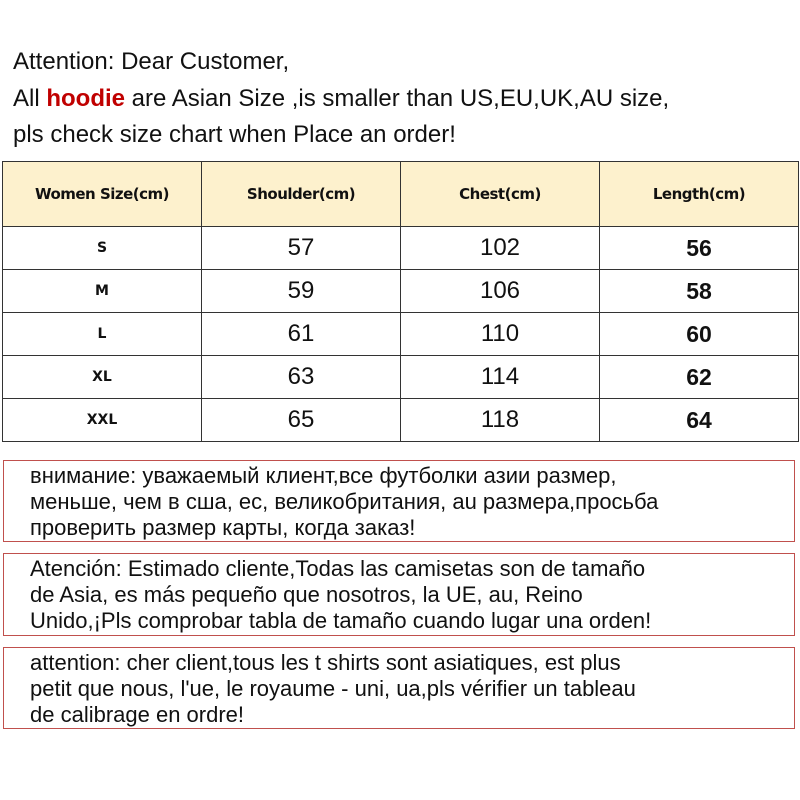 This screenshot has width=800, height=800. I want to click on cell-length: 60, so click(699, 334).